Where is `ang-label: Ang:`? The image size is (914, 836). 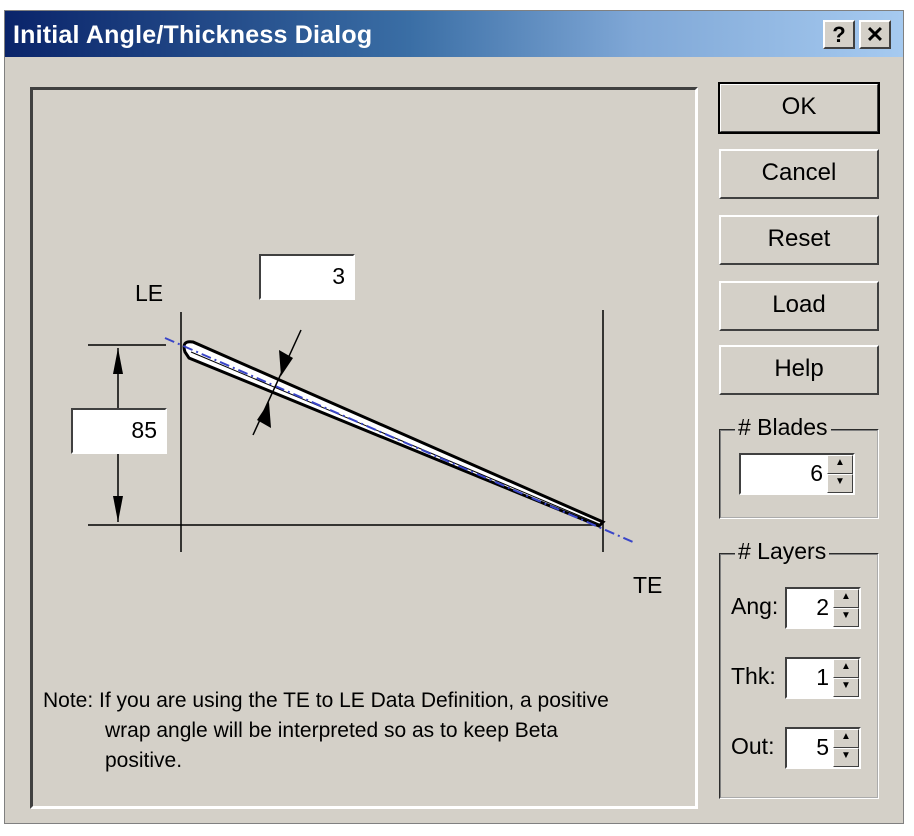 ang-label: Ang: is located at coordinates (755, 606).